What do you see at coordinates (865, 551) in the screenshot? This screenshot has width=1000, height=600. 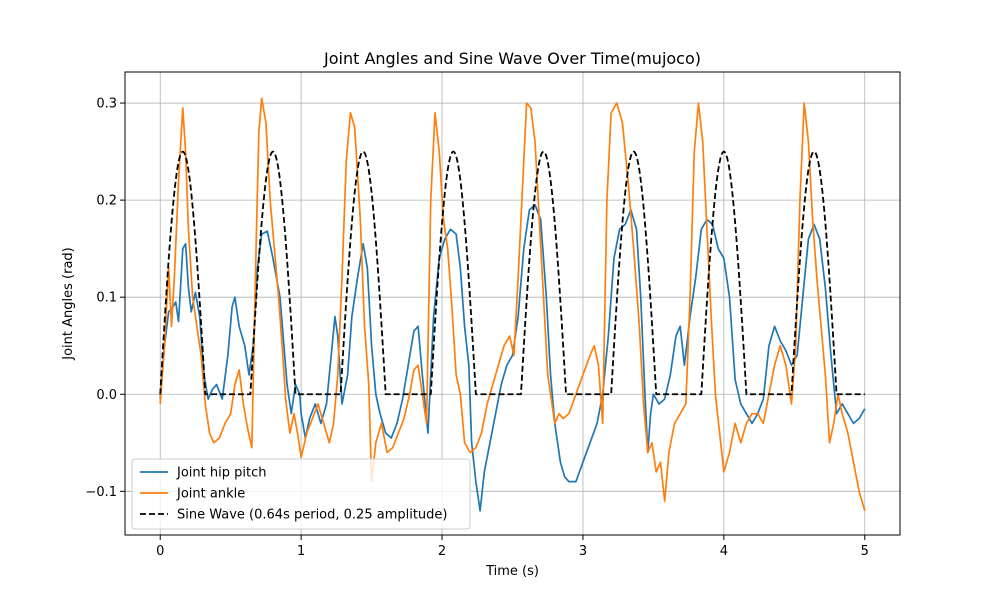 I see `x-tick-label: 5` at bounding box center [865, 551].